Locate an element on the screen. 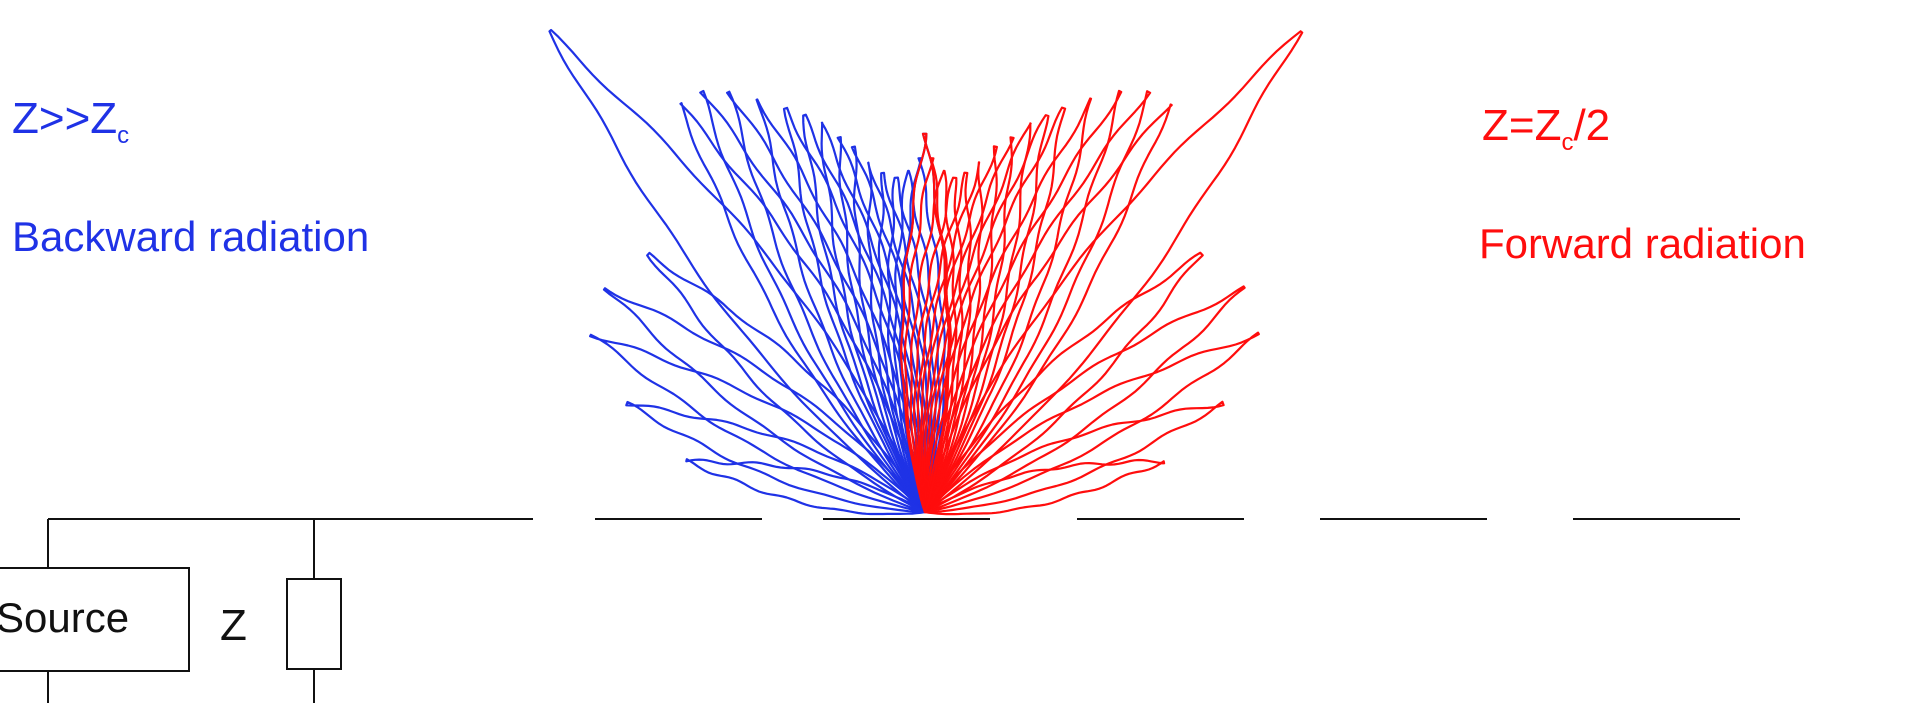  backward-radiation-pattern is located at coordinates (749, 272).